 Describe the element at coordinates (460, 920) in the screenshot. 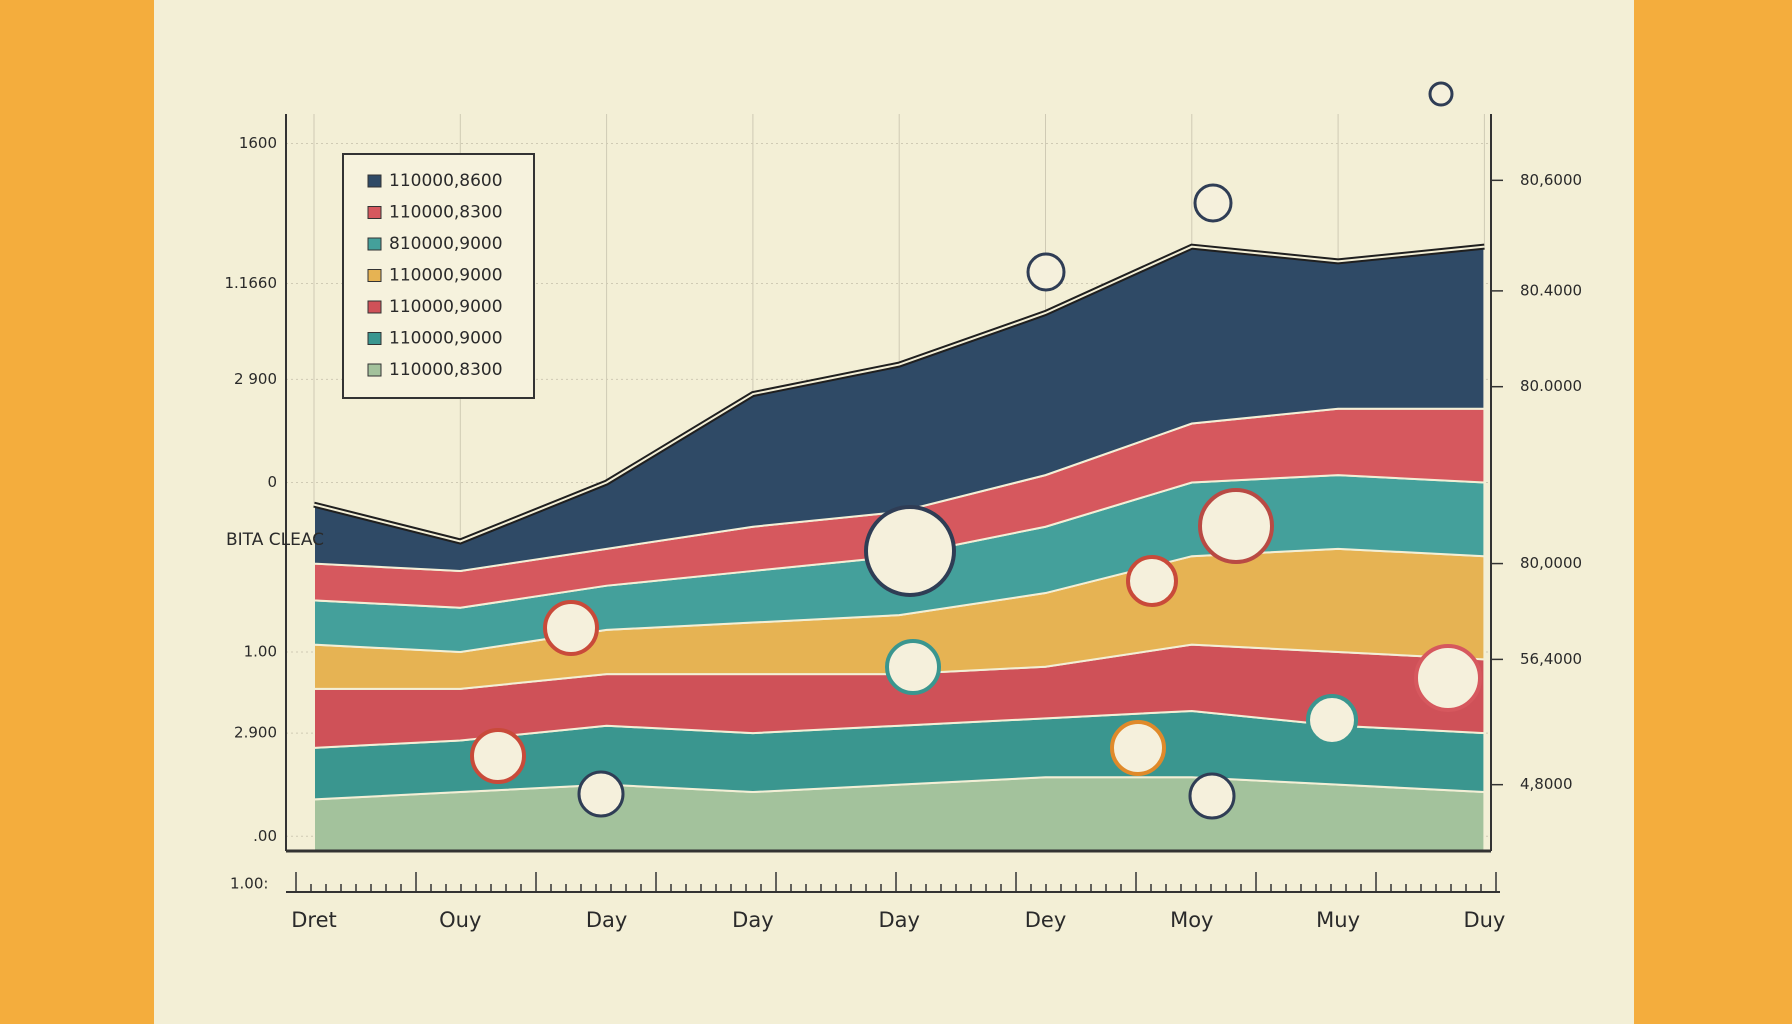

I see `x-tick-label: Ouy` at that location.